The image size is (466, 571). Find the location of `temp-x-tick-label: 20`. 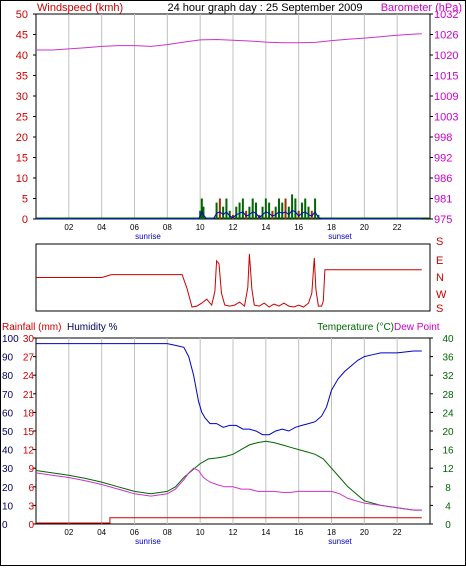

temp-x-tick-label: 20 is located at coordinates (364, 532).